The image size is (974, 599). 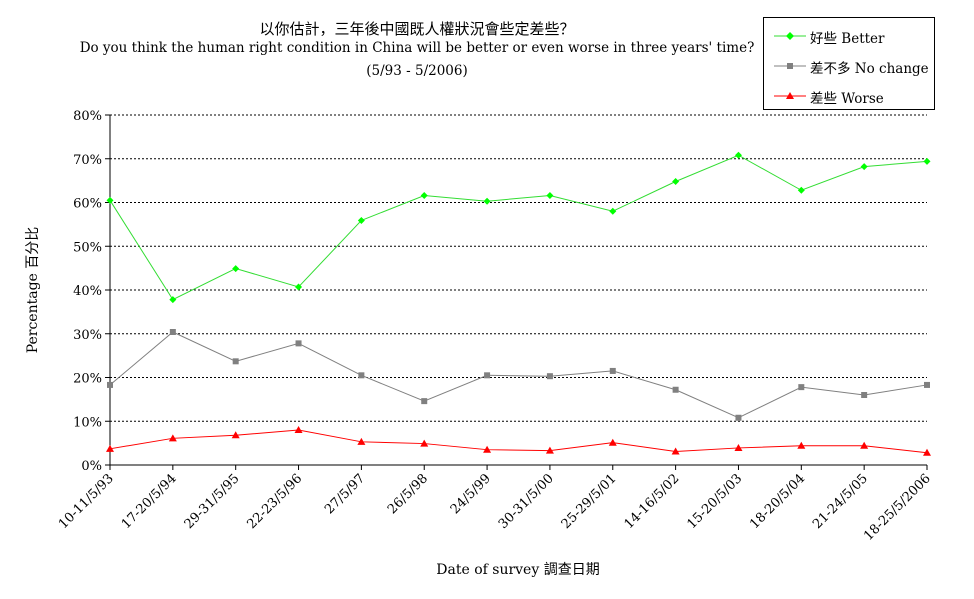 I want to click on x-tick-label: 22-23/5/96, so click(x=275, y=501).